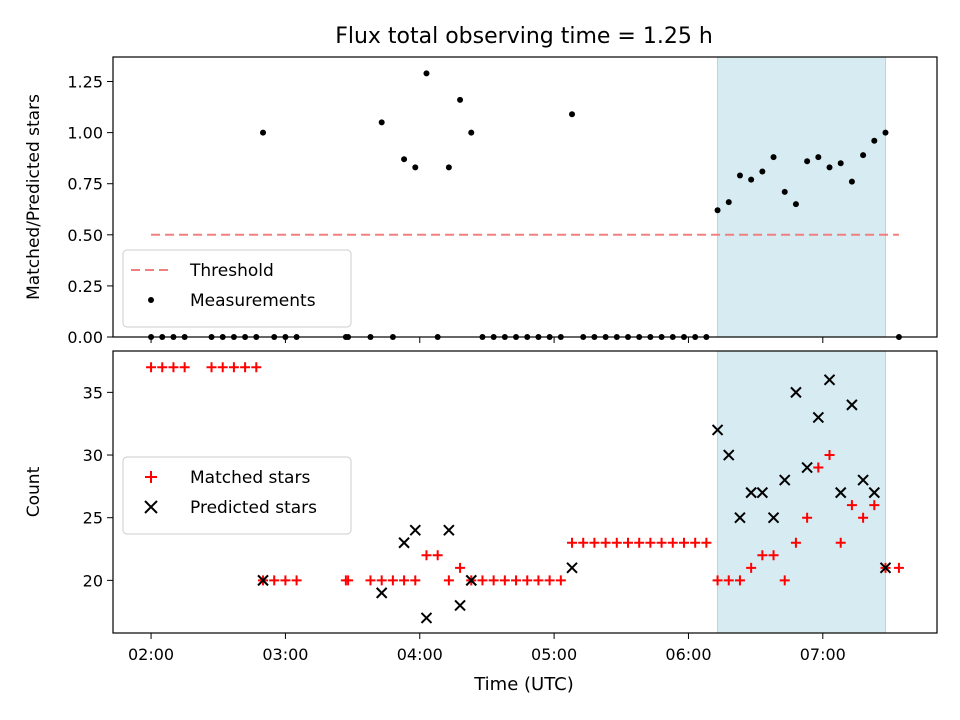  I want to click on x-tick-label: 07:00, so click(823, 654).